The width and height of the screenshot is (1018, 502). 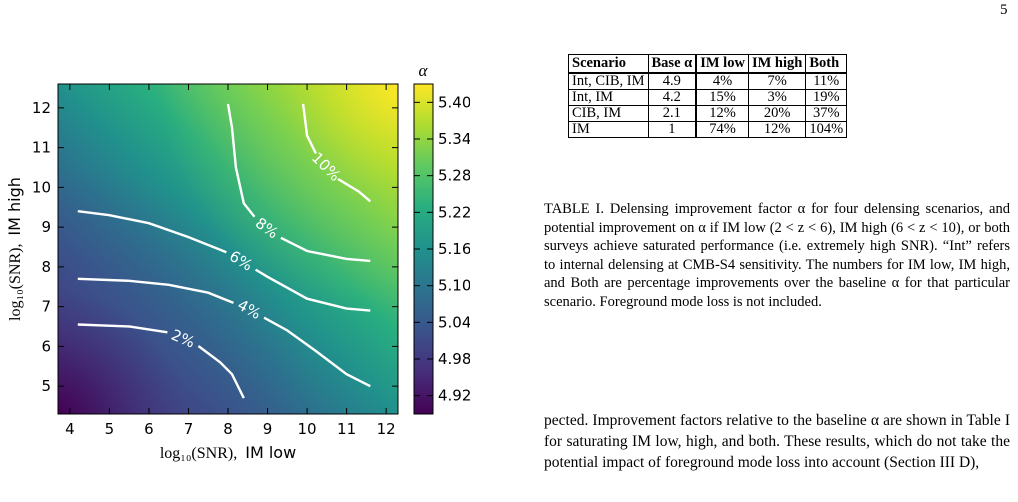 What do you see at coordinates (454, 176) in the screenshot?
I see `colorbar-tick-label: 5.28` at bounding box center [454, 176].